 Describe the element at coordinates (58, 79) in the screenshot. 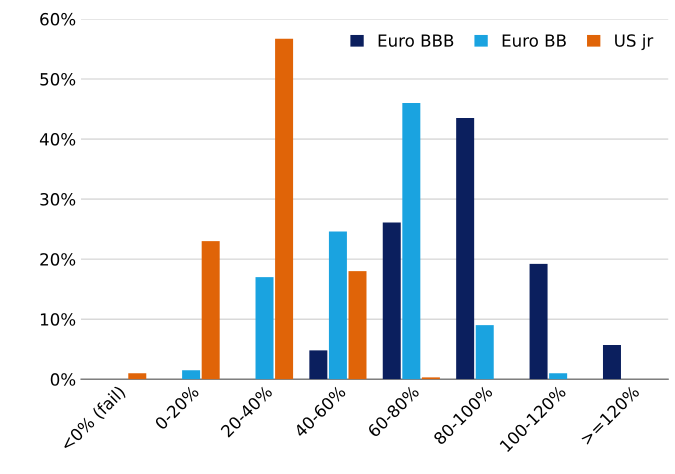

I see `y-tick-label: 50%` at that location.